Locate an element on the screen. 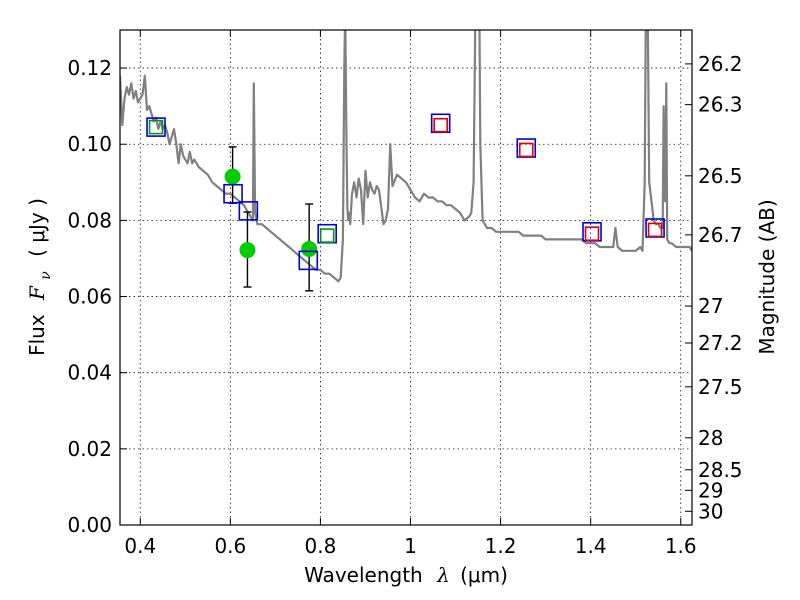  y2-tick-label: 27.5 is located at coordinates (720, 387).